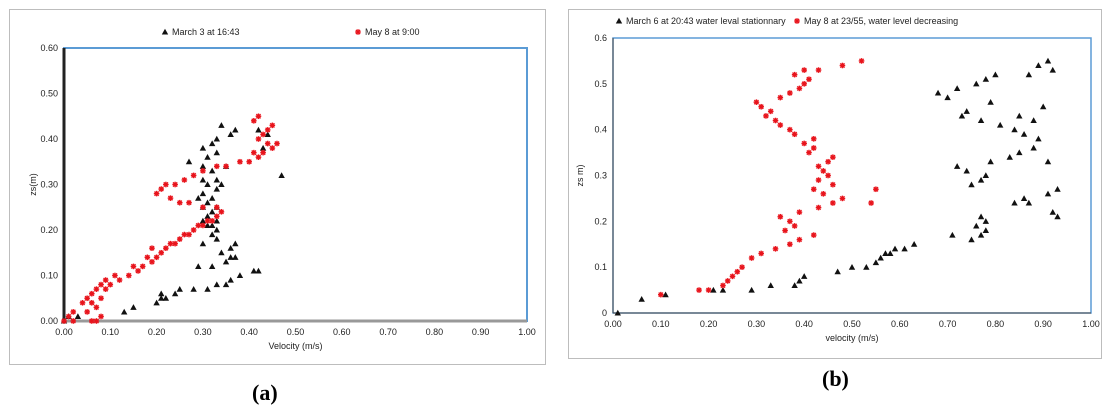 This screenshot has height=414, width=1102. Describe the element at coordinates (49, 321) in the screenshot. I see `y-tick-label: 0.00` at that location.